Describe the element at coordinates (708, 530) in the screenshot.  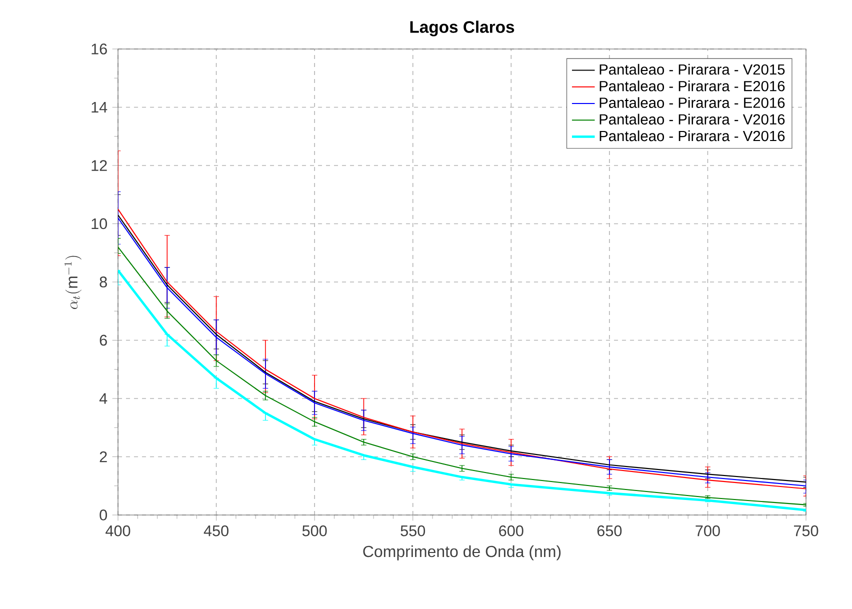
I see `x-tick-label: 700` at that location.